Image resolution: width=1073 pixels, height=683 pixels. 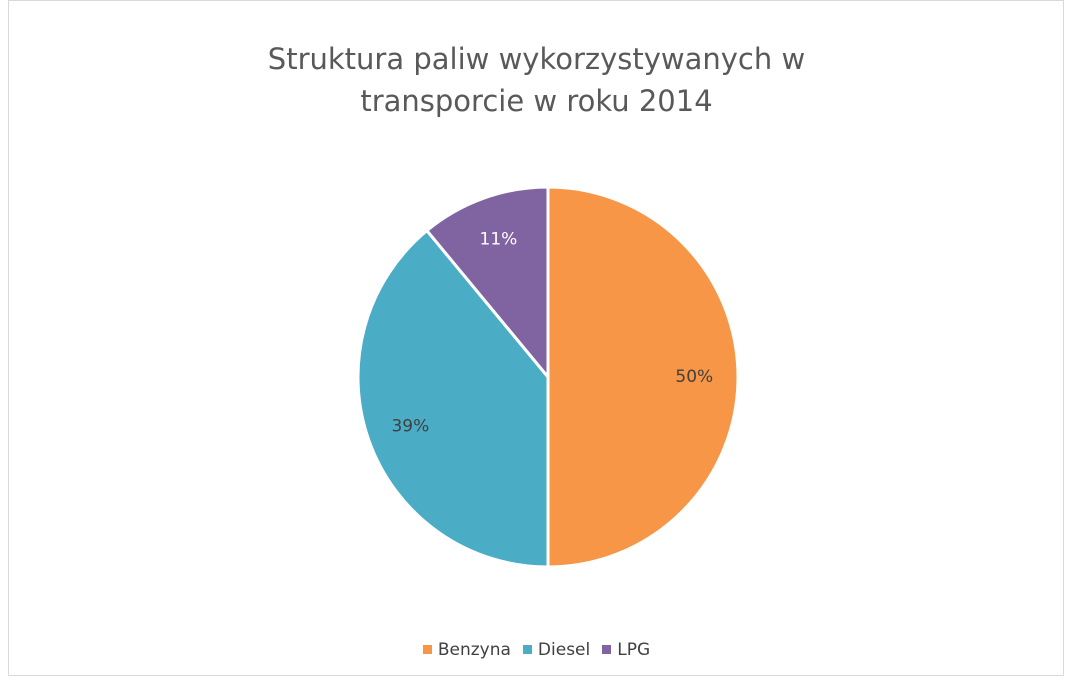 I want to click on legend-item: LPG, so click(x=626, y=650).